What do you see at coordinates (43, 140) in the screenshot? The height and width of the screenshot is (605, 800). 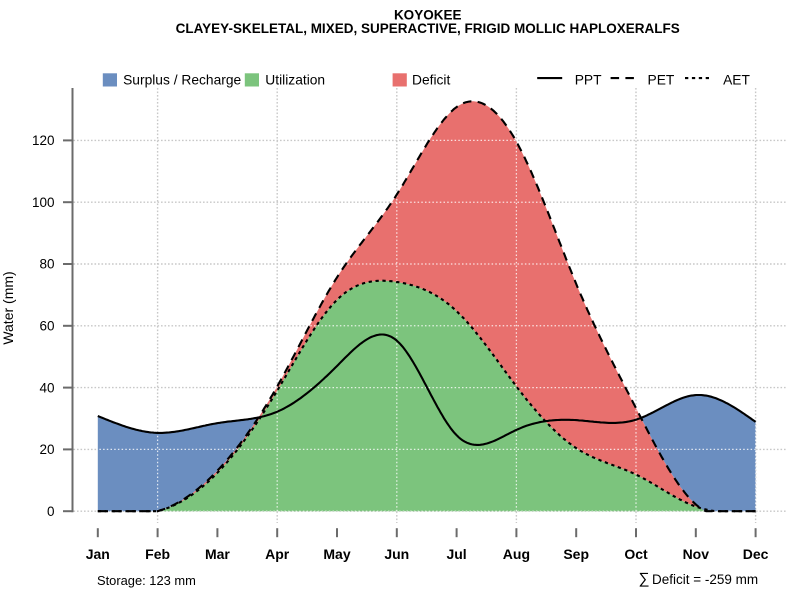 I see `svg-text: 120` at bounding box center [43, 140].